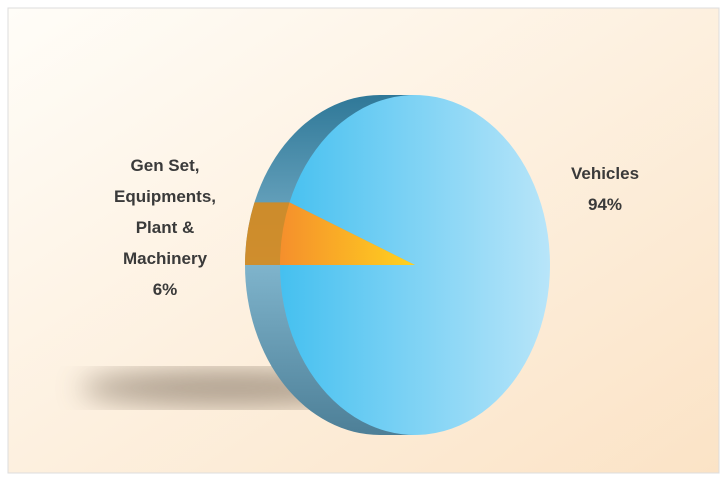  What do you see at coordinates (165, 289) in the screenshot?
I see `value-label: 6%` at bounding box center [165, 289].